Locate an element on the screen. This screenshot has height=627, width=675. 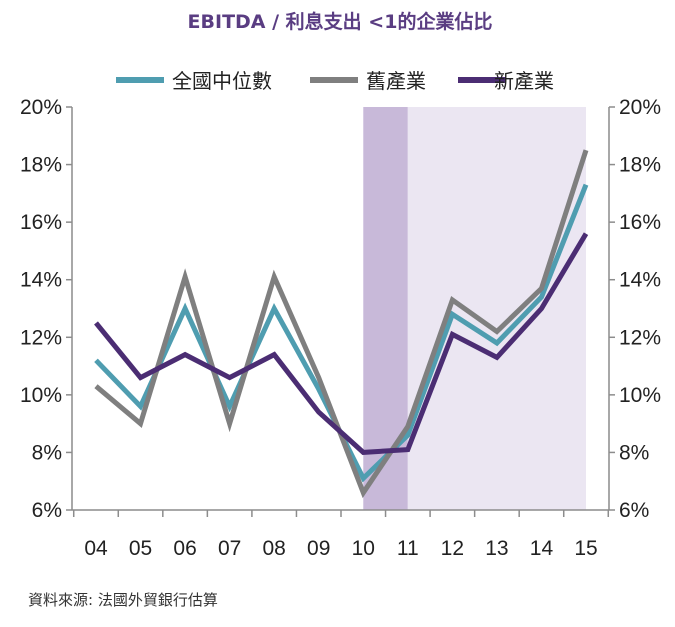
y-tick-label-right: 14% is located at coordinates (640, 280).